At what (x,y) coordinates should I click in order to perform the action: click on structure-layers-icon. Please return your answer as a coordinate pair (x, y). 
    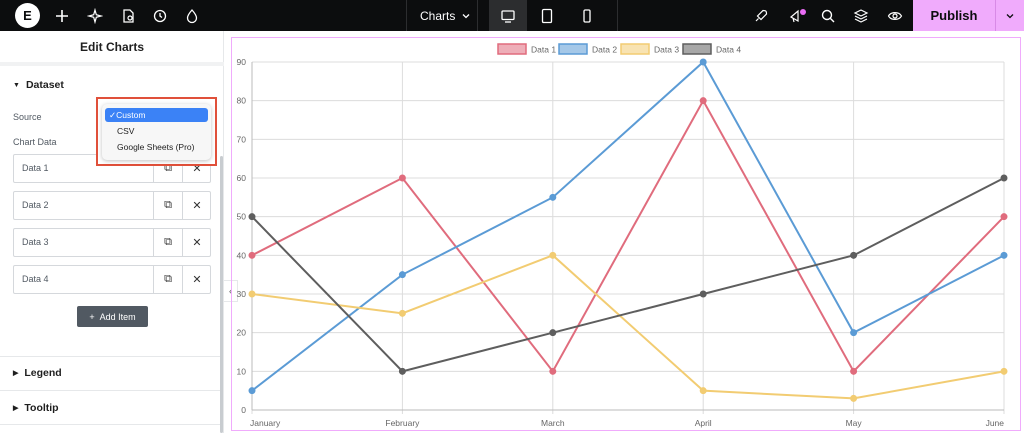
    Looking at the image, I should click on (861, 16).